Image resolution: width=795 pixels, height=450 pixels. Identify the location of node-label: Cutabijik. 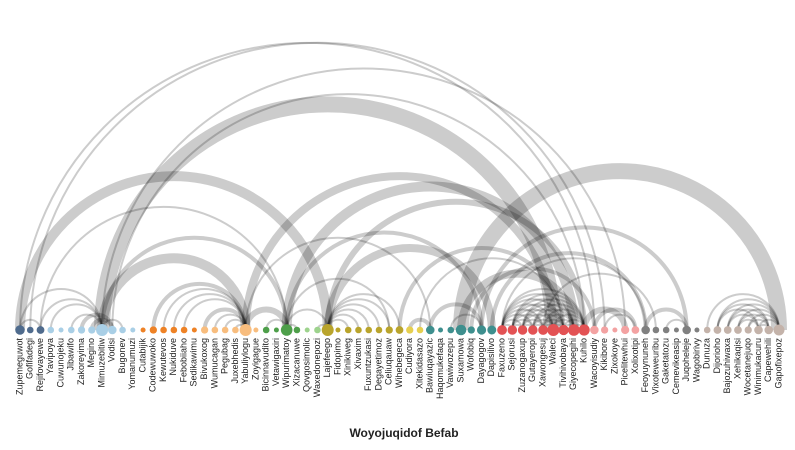
(142, 355).